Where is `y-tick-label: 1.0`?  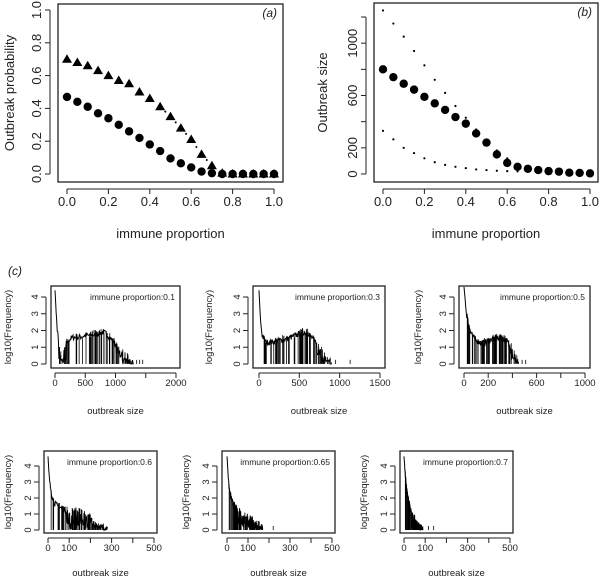 y-tick-label: 1.0 is located at coordinates (36, 10).